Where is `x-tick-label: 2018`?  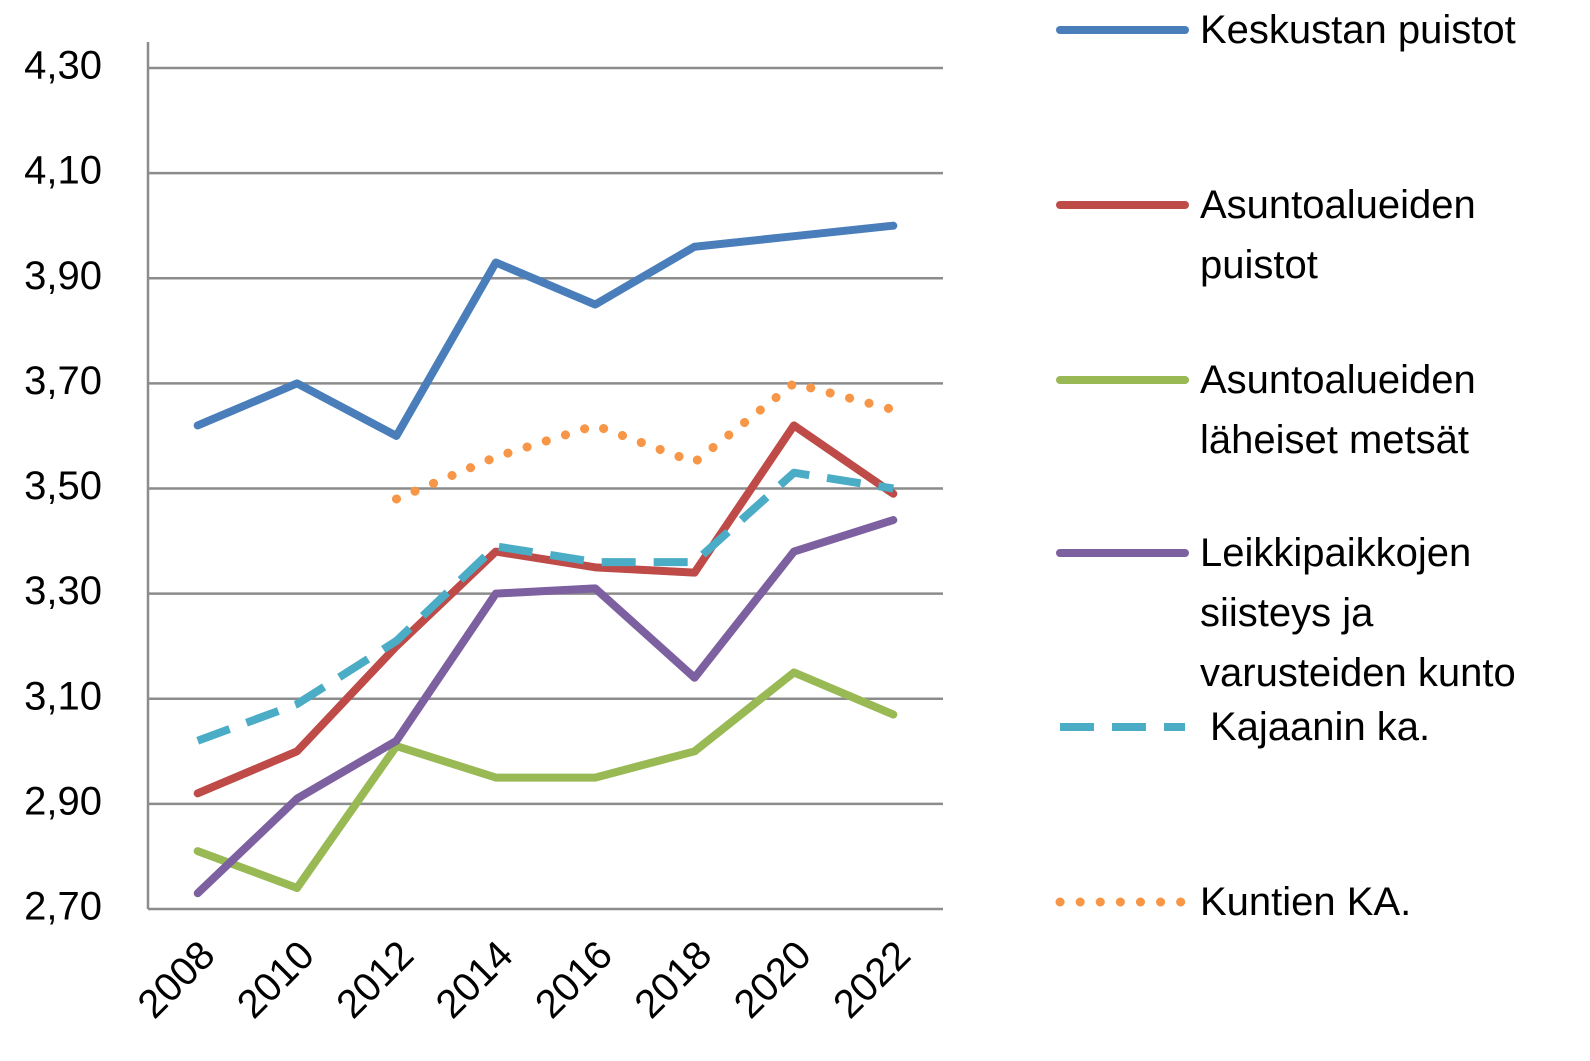 x-tick-label: 2018 is located at coordinates (673, 980).